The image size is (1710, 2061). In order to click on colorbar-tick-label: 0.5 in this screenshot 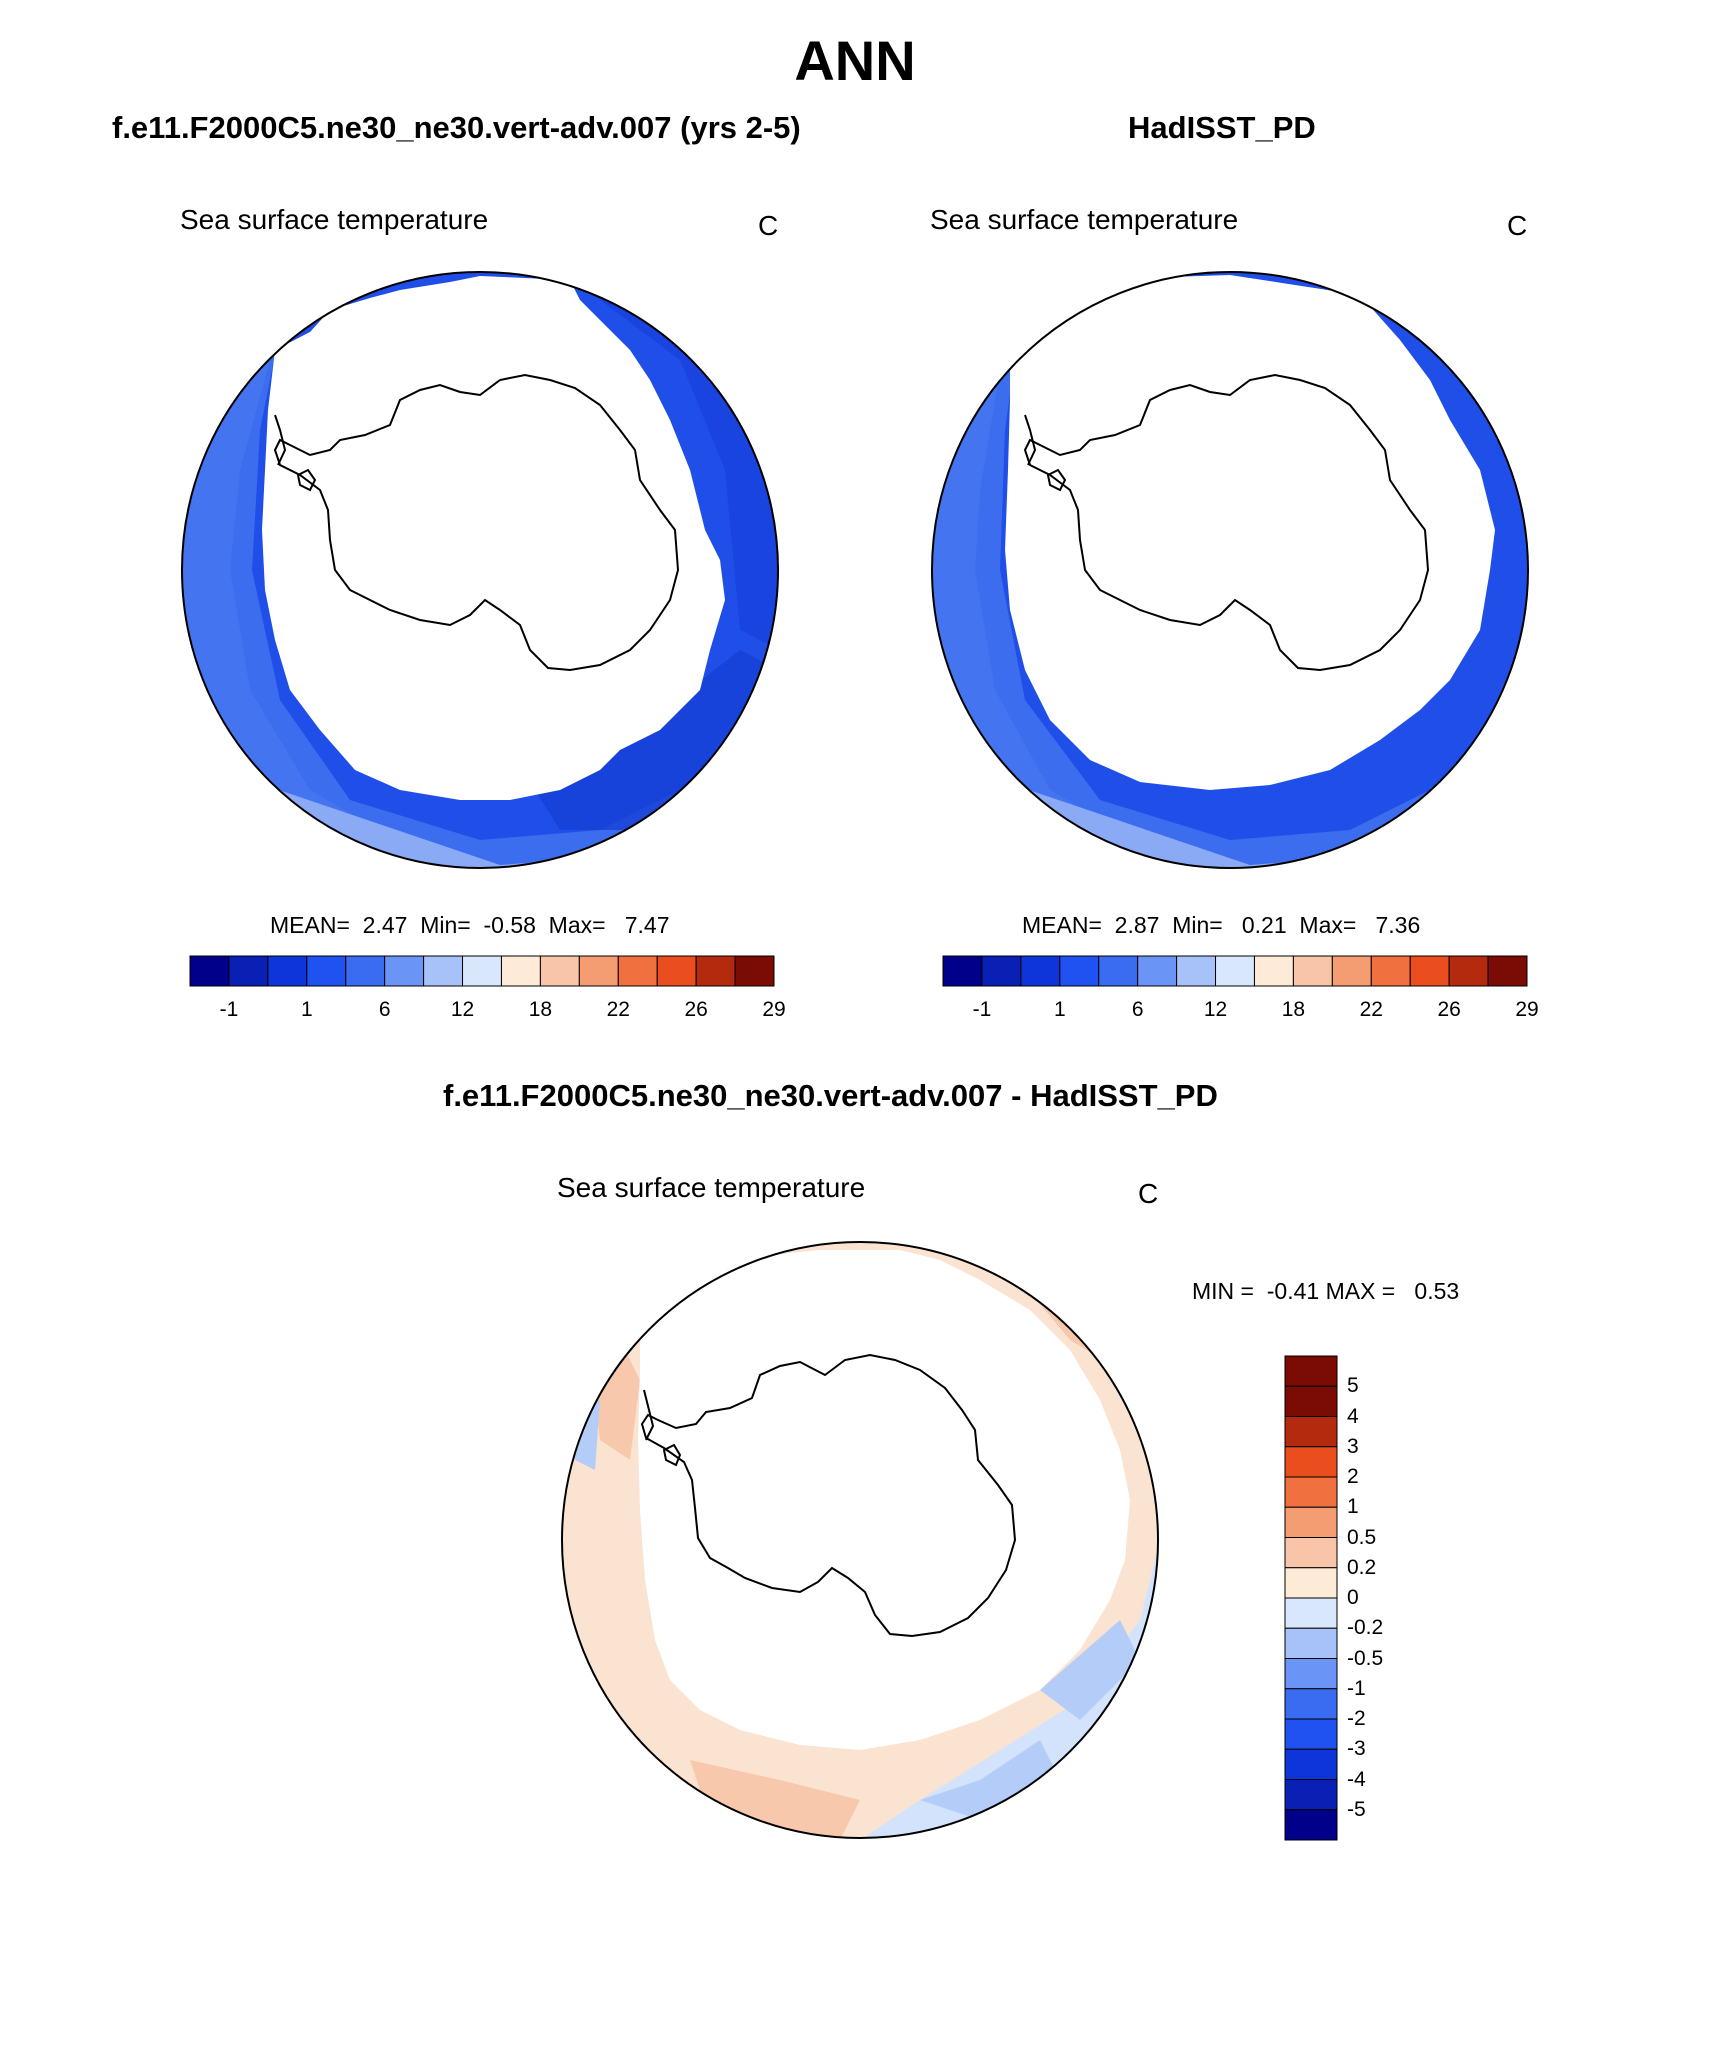, I will do `click(1362, 1537)`.